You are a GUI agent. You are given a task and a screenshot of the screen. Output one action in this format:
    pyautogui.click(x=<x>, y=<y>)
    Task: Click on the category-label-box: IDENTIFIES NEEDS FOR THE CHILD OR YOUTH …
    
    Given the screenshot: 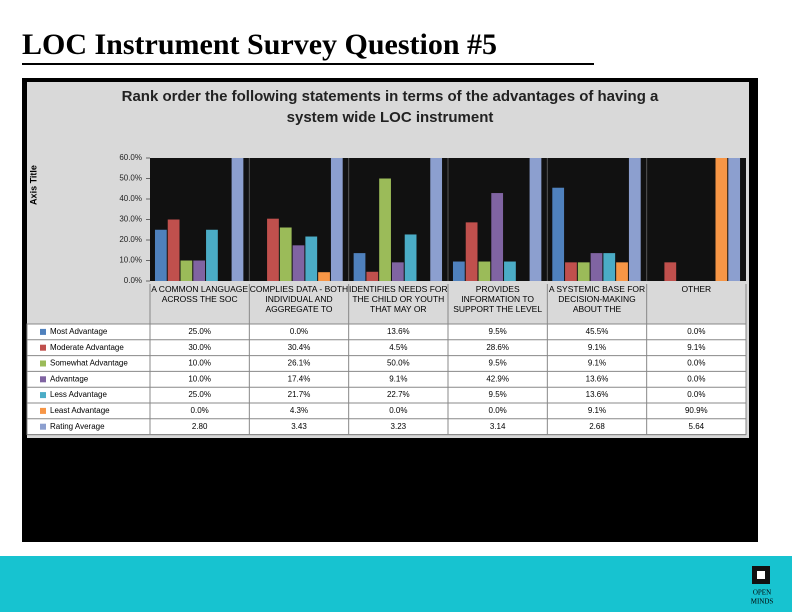 What is the action you would take?
    pyautogui.click(x=398, y=299)
    